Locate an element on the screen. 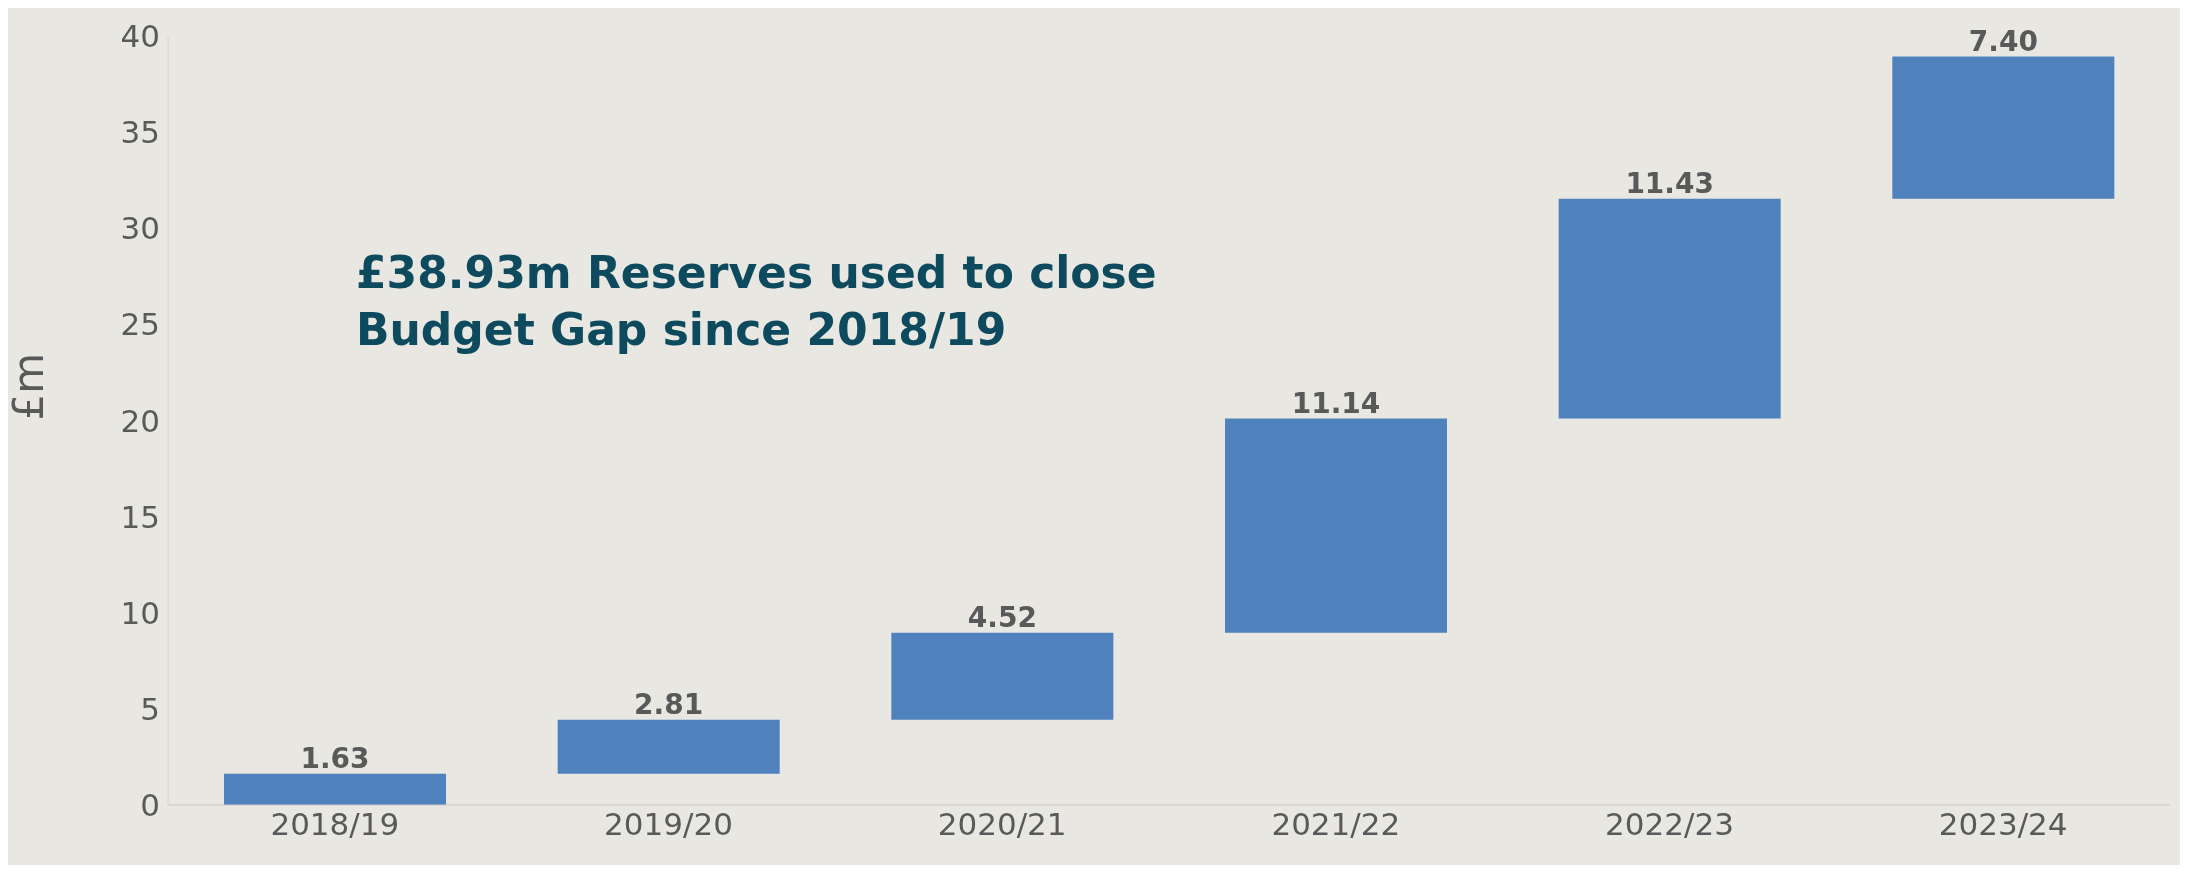 The height and width of the screenshot is (873, 2188). data-label: 11.43 is located at coordinates (1669, 183).